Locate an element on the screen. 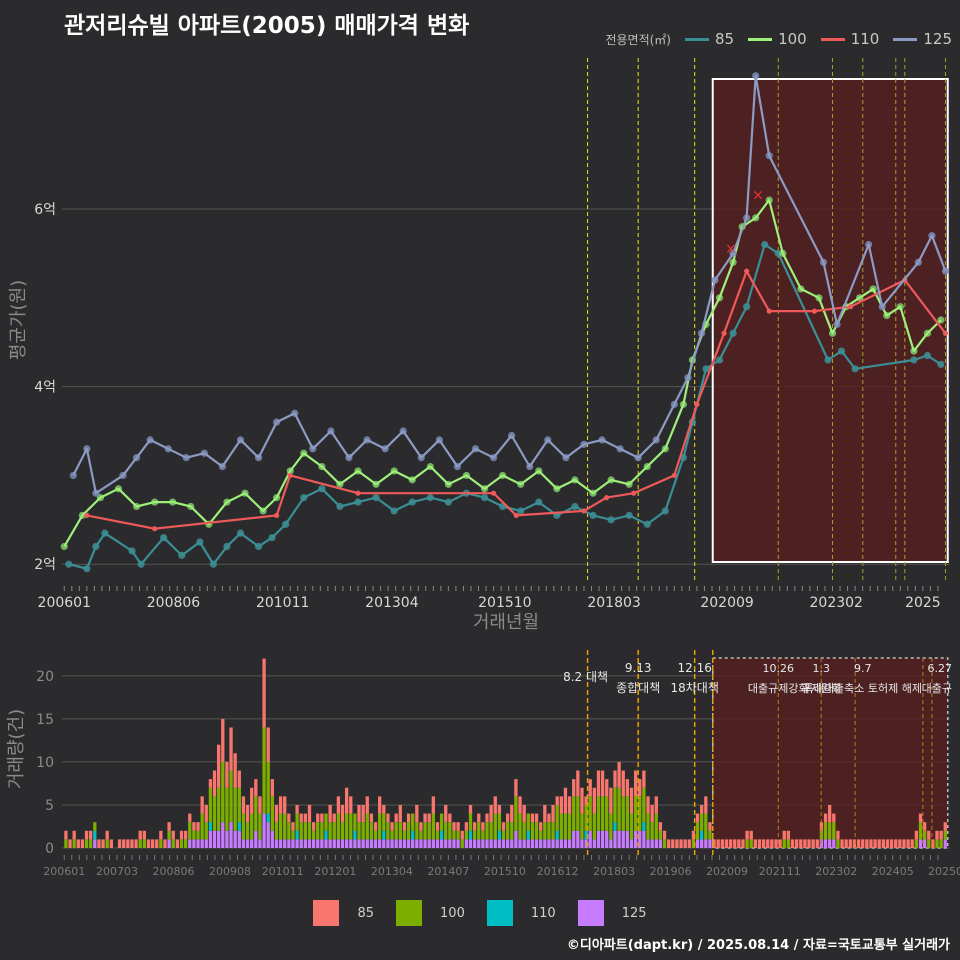 The width and height of the screenshot is (960, 960). bar-legend-item-100: 100 is located at coordinates (430, 913).